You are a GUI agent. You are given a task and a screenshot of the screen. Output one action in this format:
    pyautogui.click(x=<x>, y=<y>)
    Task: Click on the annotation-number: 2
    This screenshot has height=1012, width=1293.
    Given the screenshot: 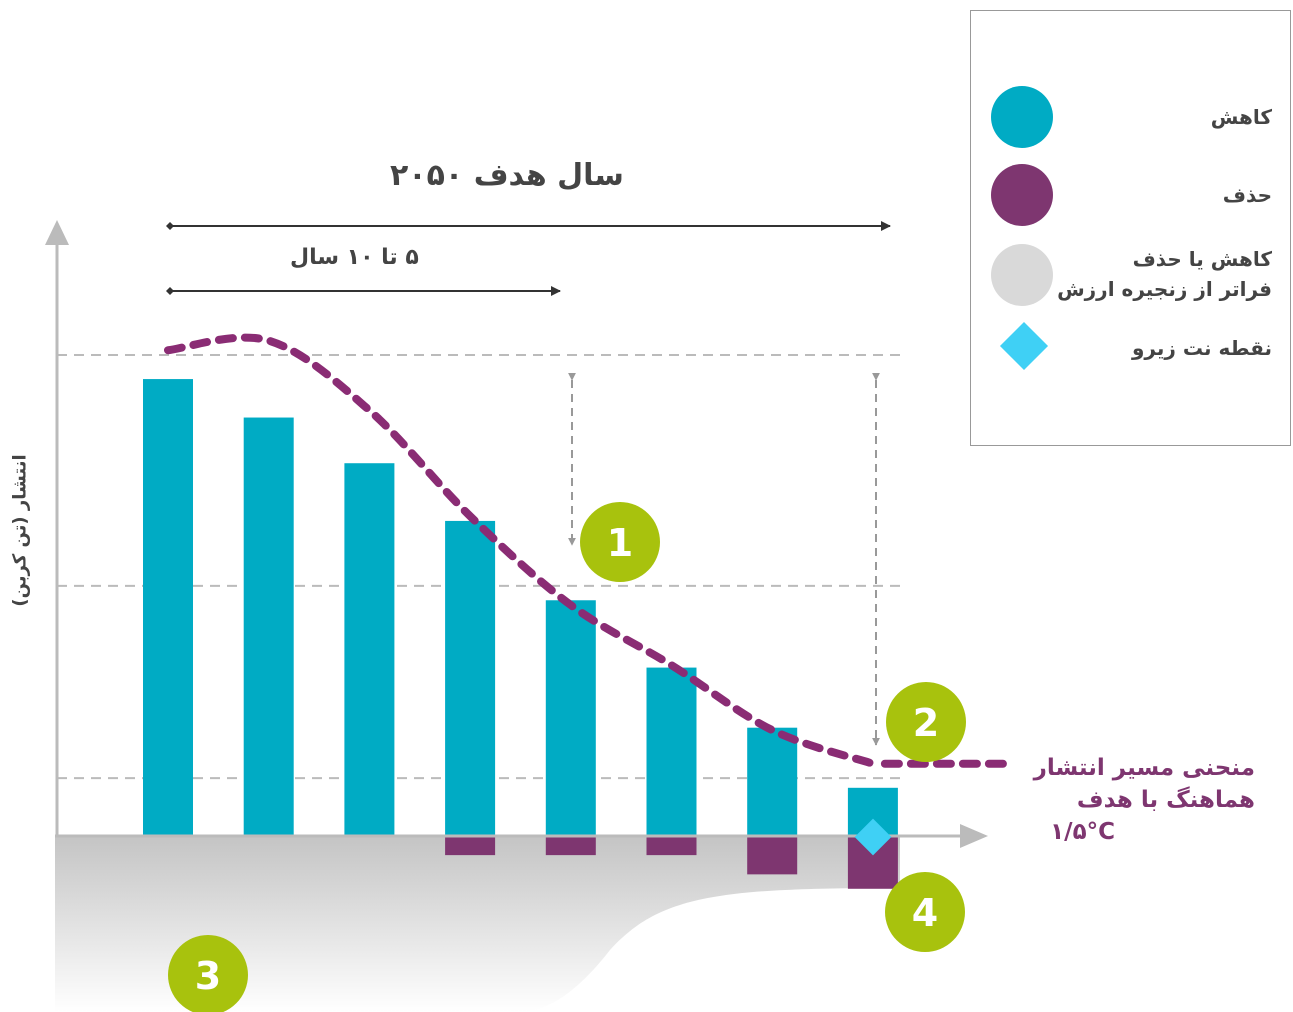 What is the action you would take?
    pyautogui.click(x=926, y=723)
    